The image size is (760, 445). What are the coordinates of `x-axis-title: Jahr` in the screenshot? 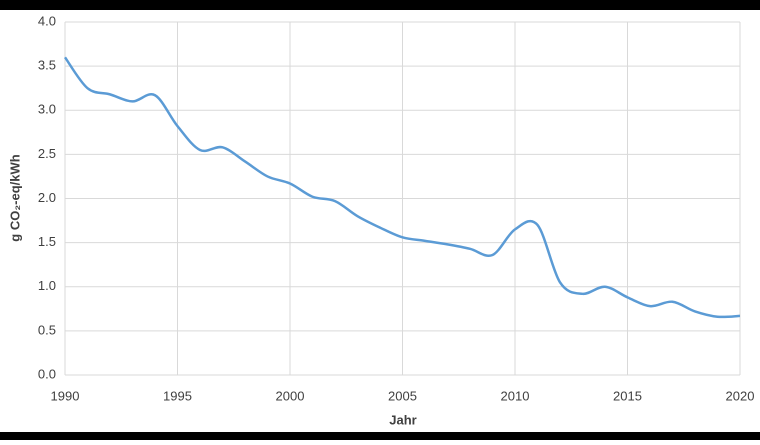 It's located at (402, 419).